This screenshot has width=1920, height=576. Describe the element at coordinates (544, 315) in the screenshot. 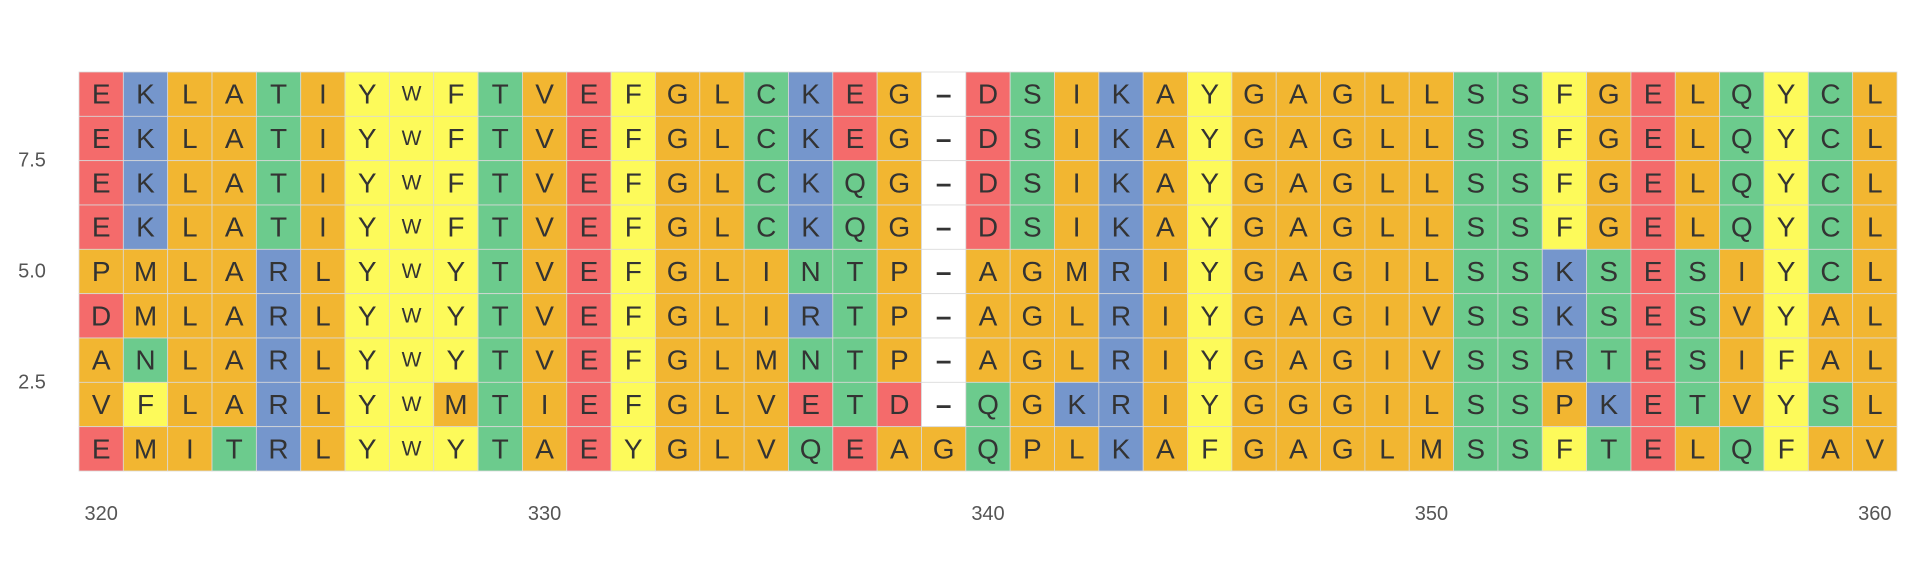

I see `residue-letter: V` at that location.